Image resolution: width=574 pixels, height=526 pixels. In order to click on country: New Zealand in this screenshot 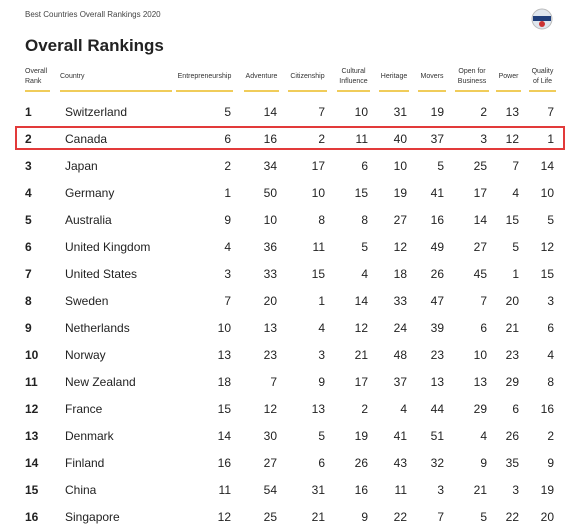, I will do `click(100, 382)`.